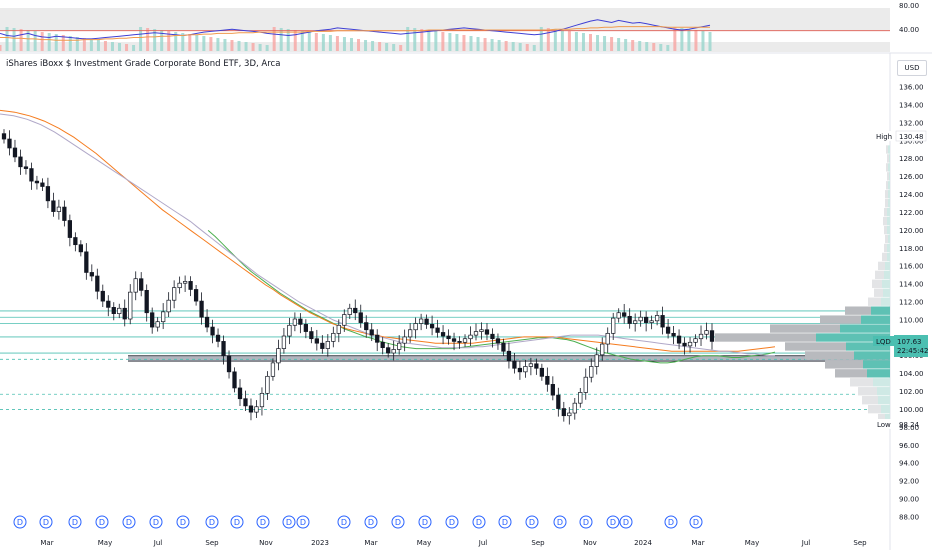 Image resolution: width=932 pixels, height=550 pixels. What do you see at coordinates (909, 342) in the screenshot?
I see `last-price: 107.63` at bounding box center [909, 342].